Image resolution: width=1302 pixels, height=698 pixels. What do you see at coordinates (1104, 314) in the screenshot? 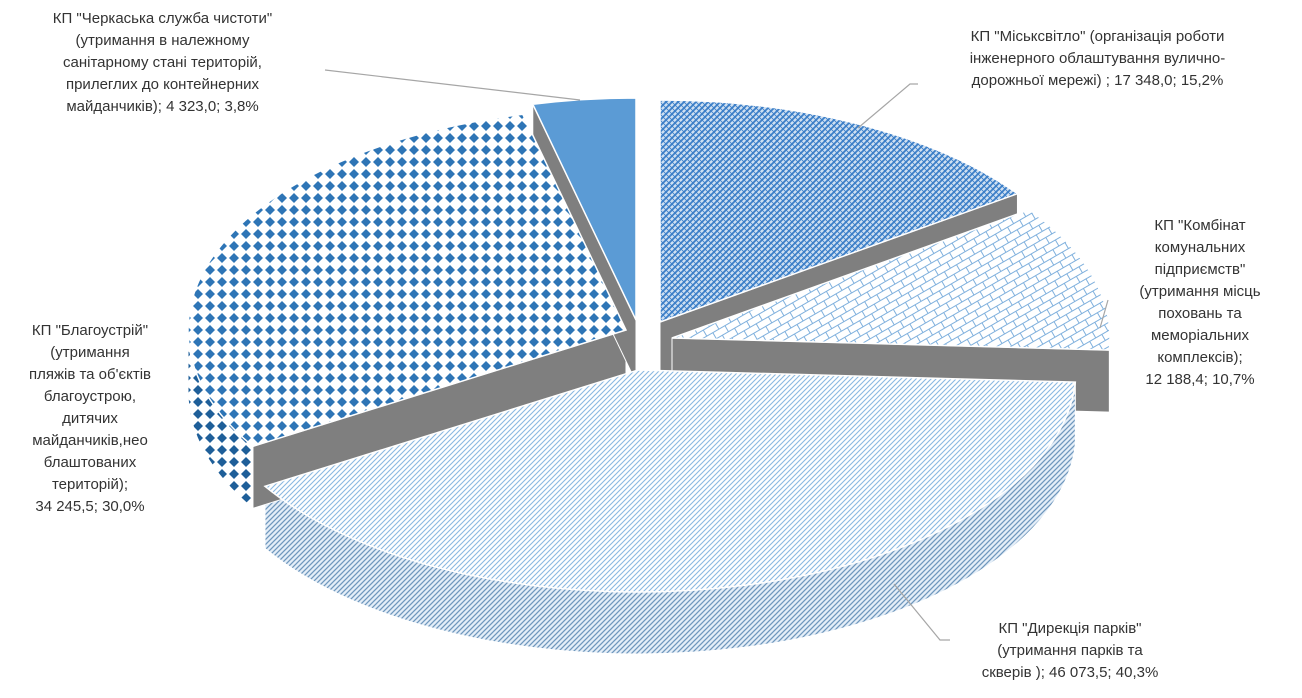
I see `leader-line-komb` at bounding box center [1104, 314].